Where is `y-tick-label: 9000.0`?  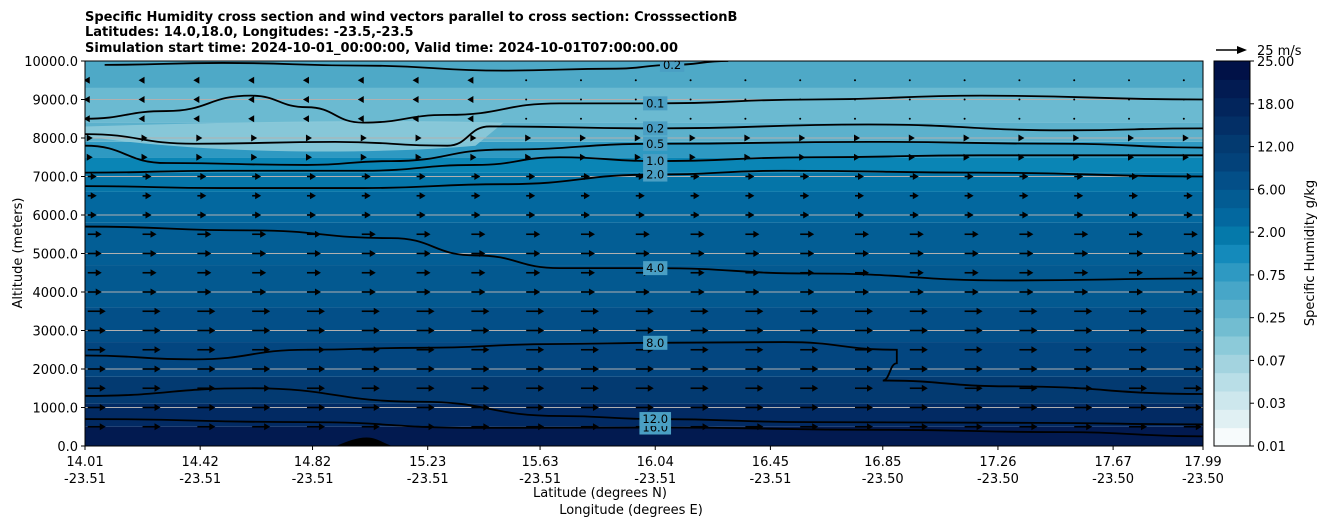 y-tick-label: 9000.0 is located at coordinates (56, 101).